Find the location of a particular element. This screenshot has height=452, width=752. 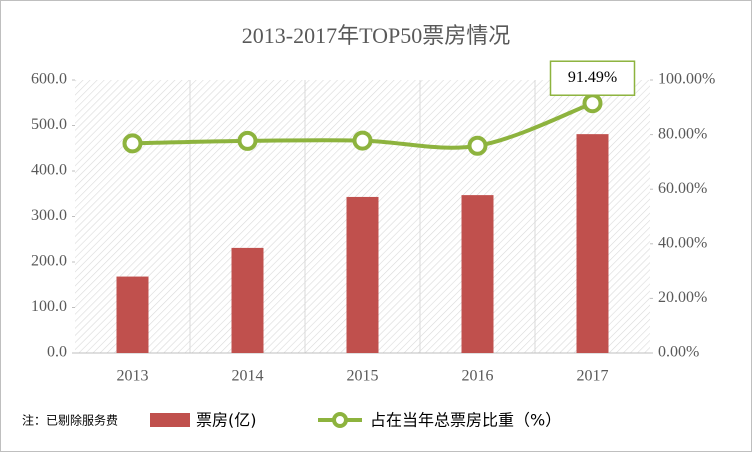

y2-tick-label: 80.00% is located at coordinates (682, 133).